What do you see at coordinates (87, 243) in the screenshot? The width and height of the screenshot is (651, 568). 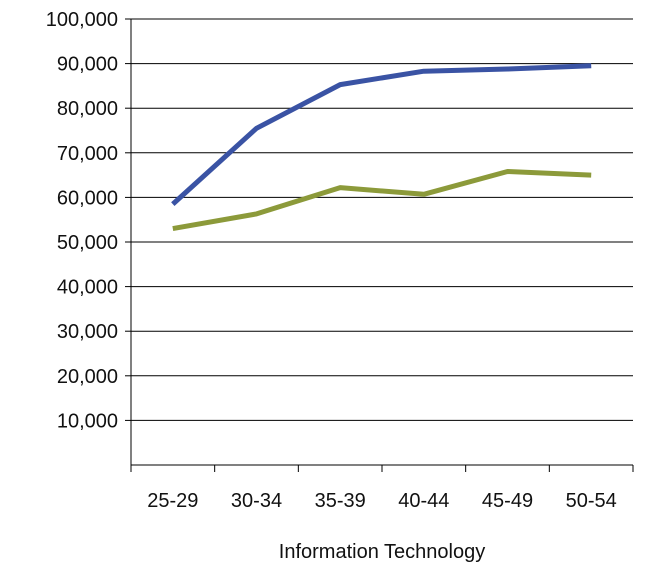 I see `y-tick-label: 50,000` at bounding box center [87, 243].